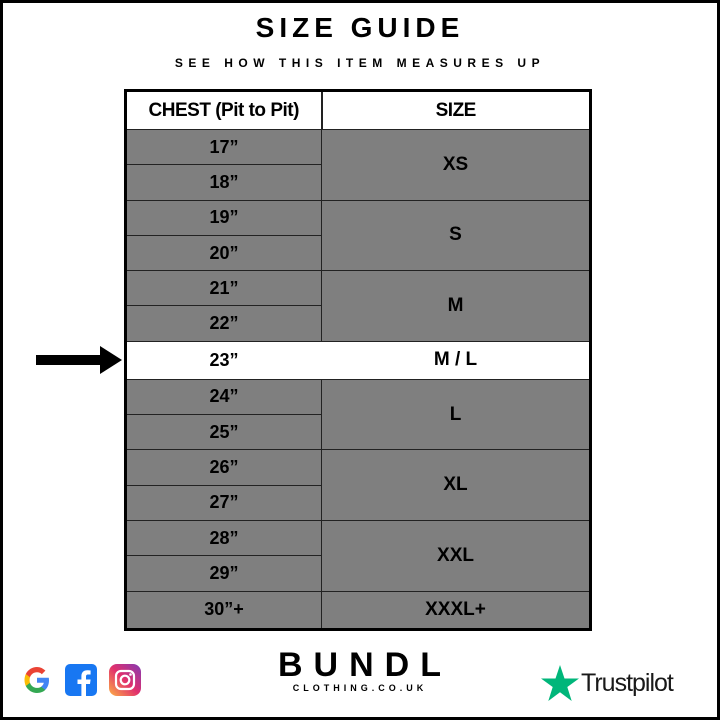  What do you see at coordinates (456, 110) in the screenshot?
I see `header-size: SIZE` at bounding box center [456, 110].